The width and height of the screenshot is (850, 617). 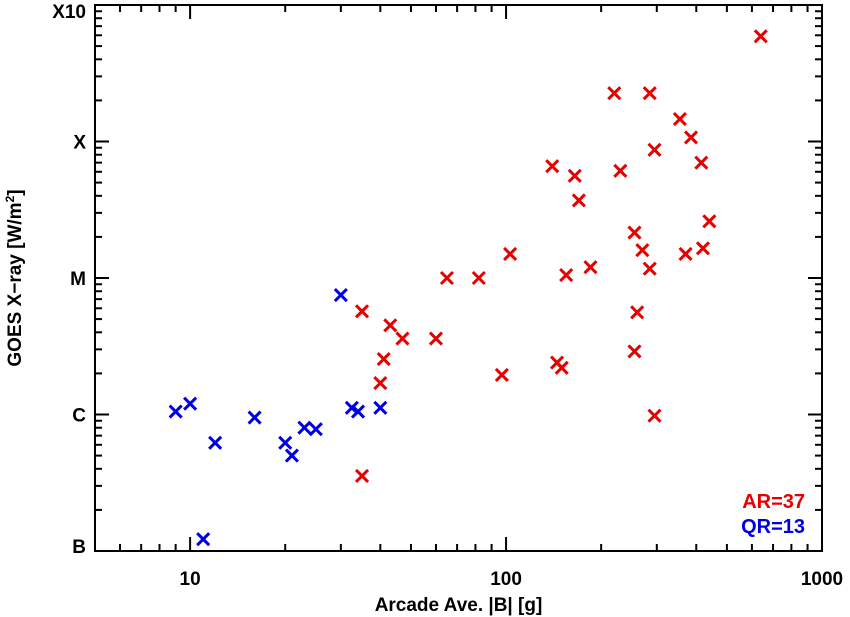 I want to click on x-tick-label: 1000, so click(x=822, y=579).